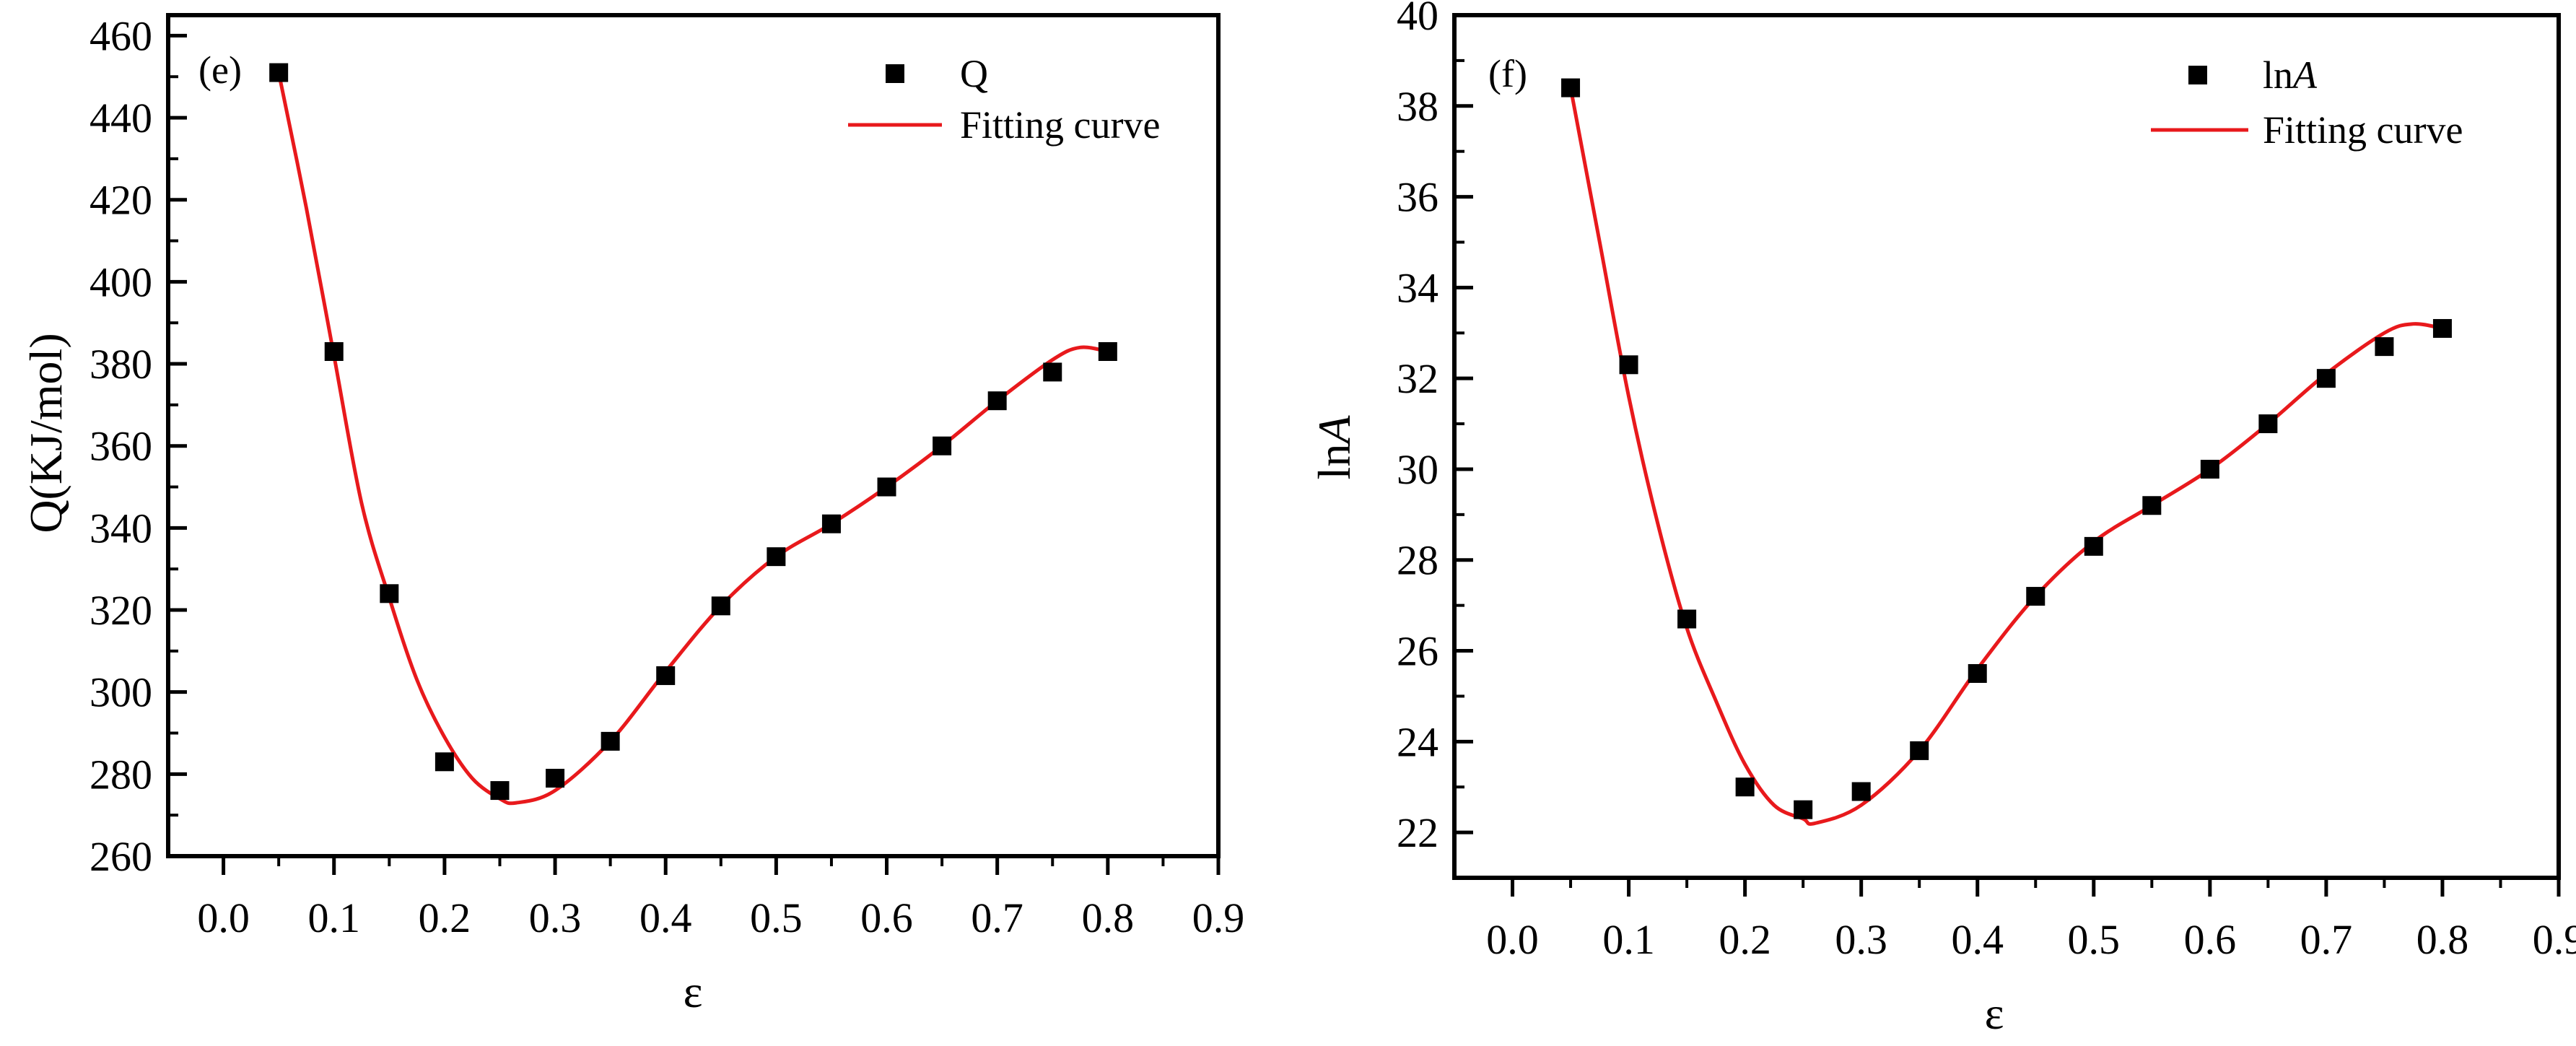  What do you see at coordinates (1417, 197) in the screenshot?
I see `y-tick-label: 36` at bounding box center [1417, 197].